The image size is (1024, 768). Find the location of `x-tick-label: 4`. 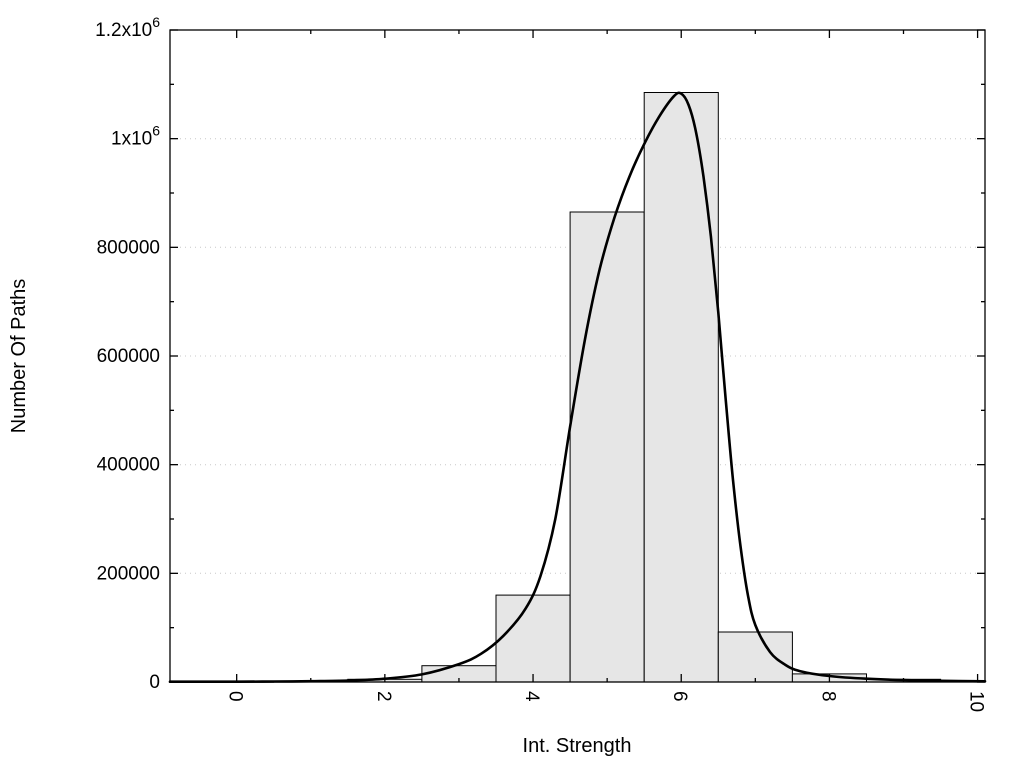

x-tick-label: 4 is located at coordinates (531, 696).